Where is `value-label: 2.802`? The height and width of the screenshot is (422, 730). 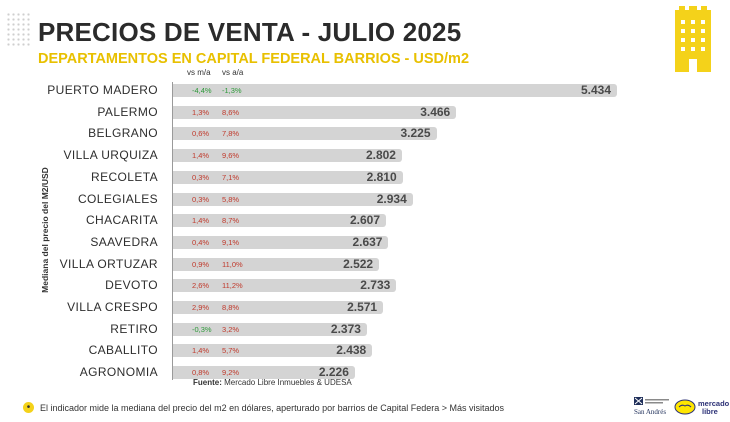 value-label: 2.802 is located at coordinates (380, 155).